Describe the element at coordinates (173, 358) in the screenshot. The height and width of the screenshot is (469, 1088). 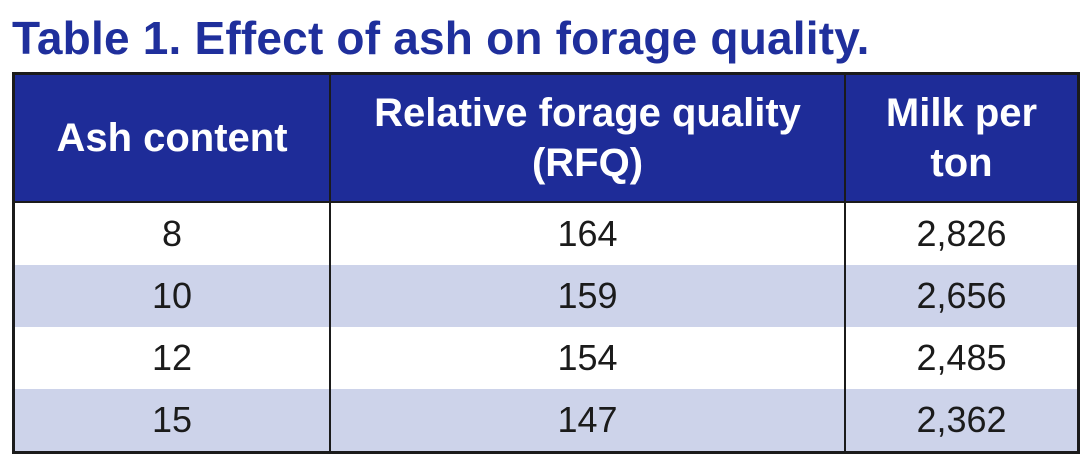
I see `cell-ash-content: 12` at that location.